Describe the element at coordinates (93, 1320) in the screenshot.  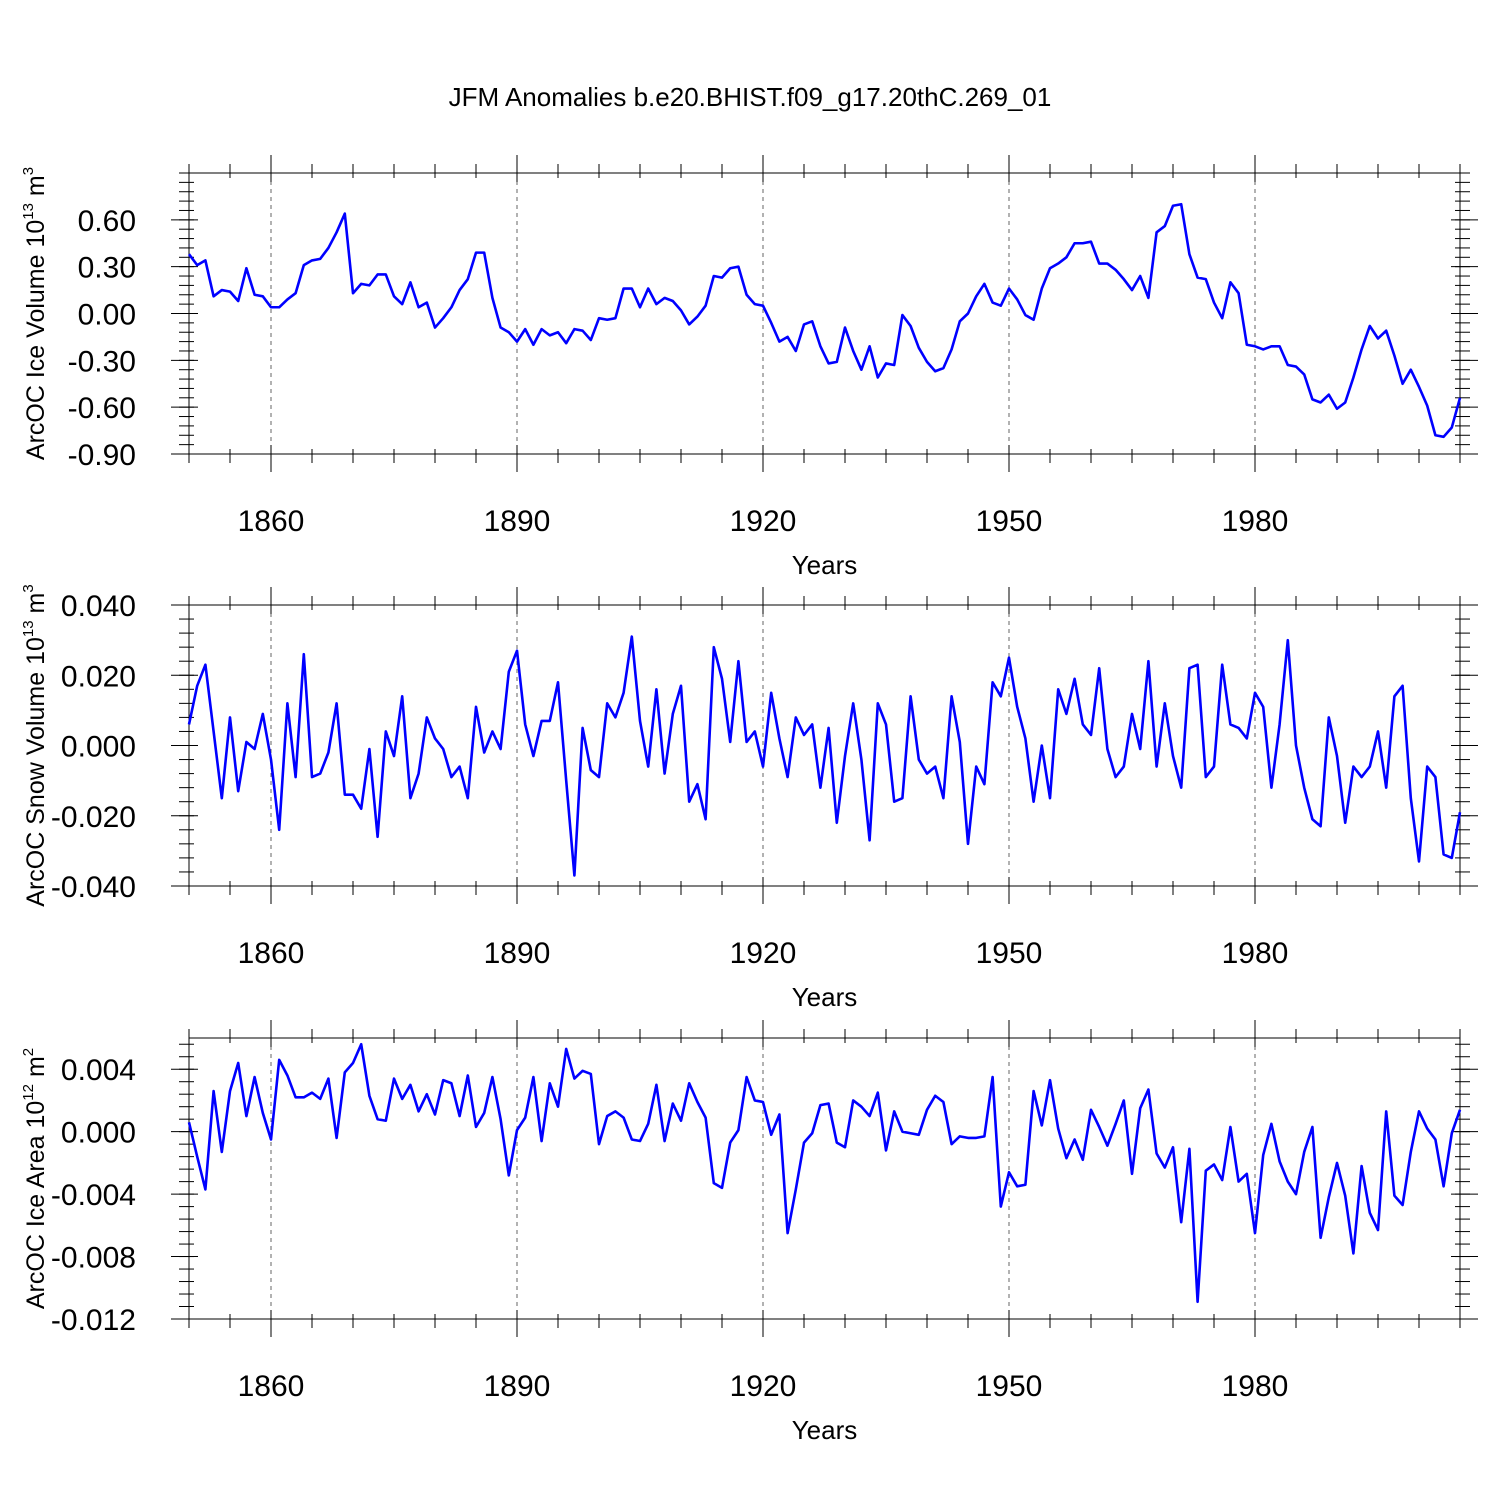
I see `y-tick-label: -0.012` at that location.